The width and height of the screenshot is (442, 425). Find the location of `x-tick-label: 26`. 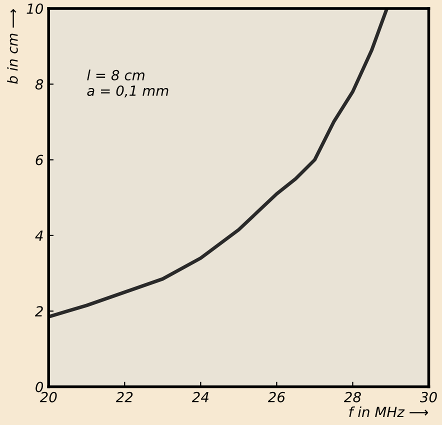

x-tick-label: 26 is located at coordinates (276, 397).